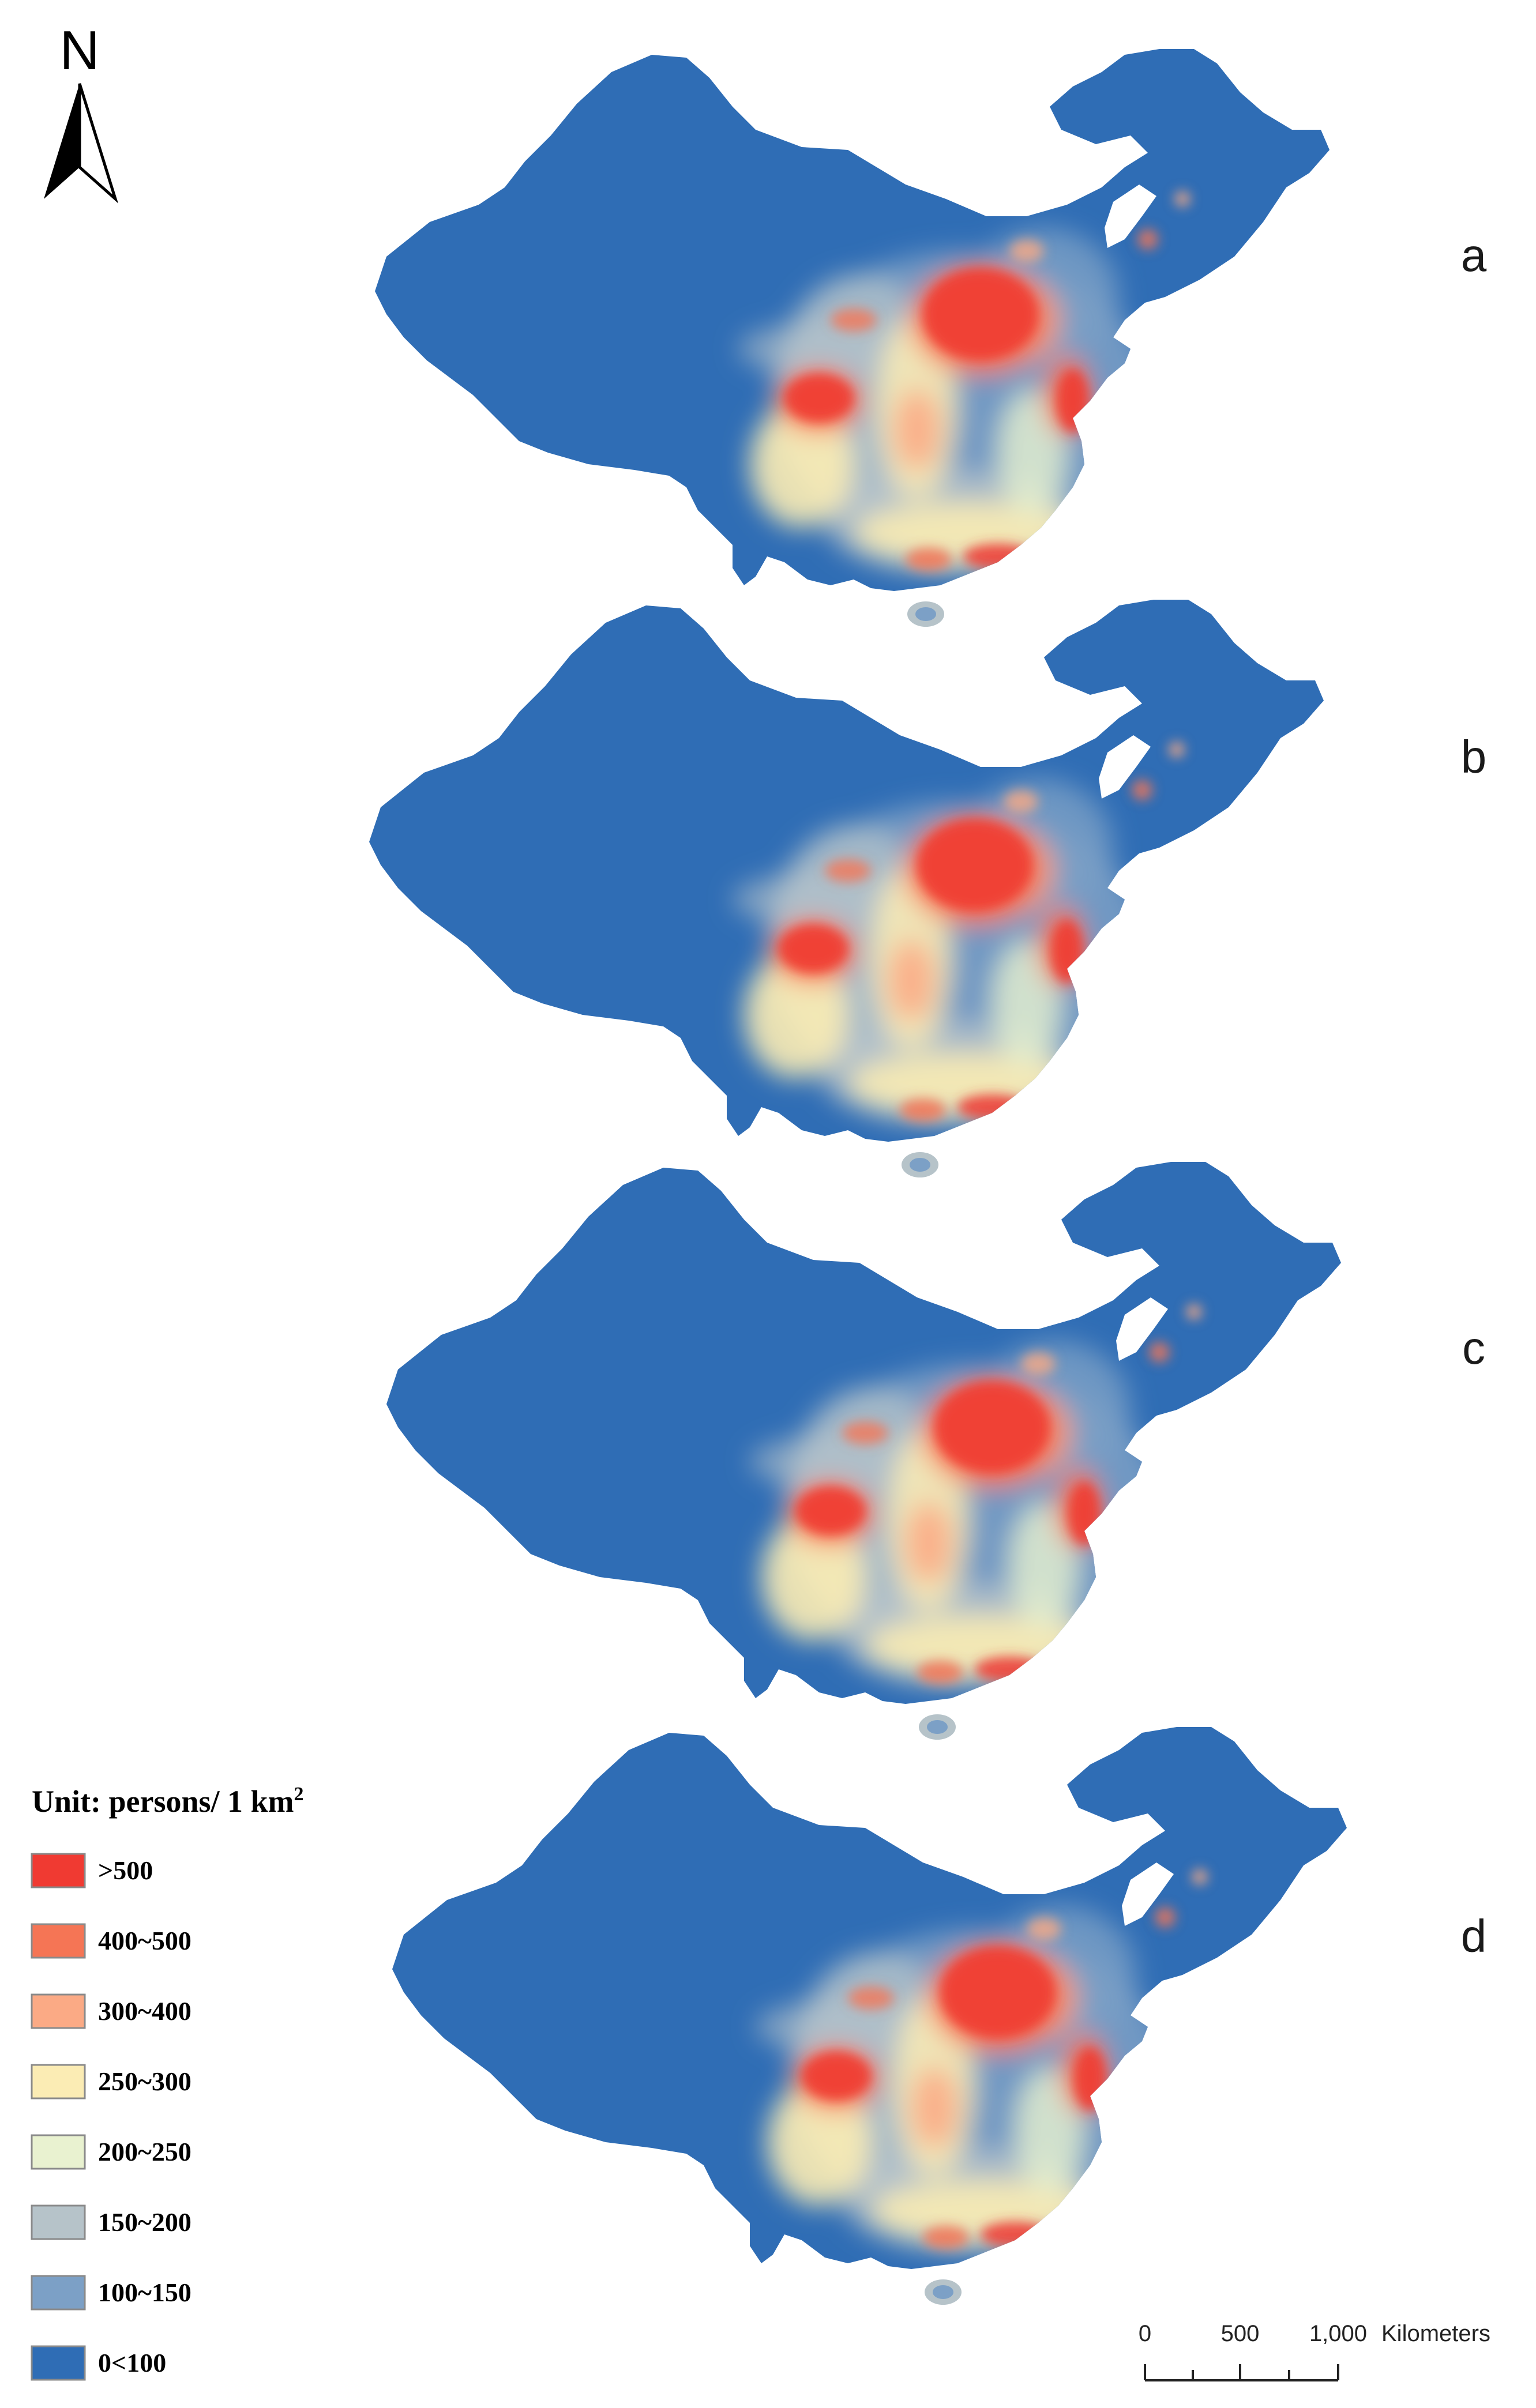 This screenshot has width=1536, height=2408. What do you see at coordinates (1474, 1936) in the screenshot?
I see `panel-label-d: d` at bounding box center [1474, 1936].